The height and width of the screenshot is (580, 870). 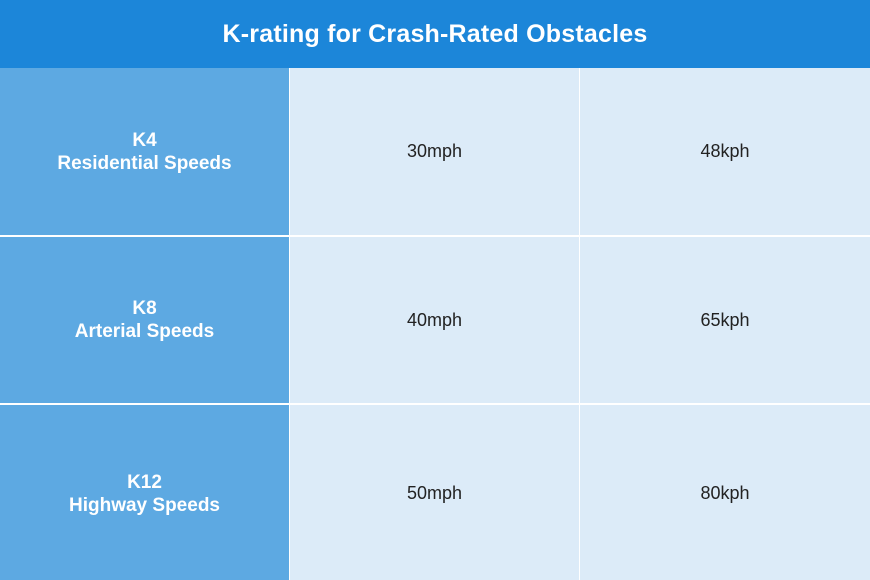 I want to click on mph-cell: 40mph, so click(x=434, y=320).